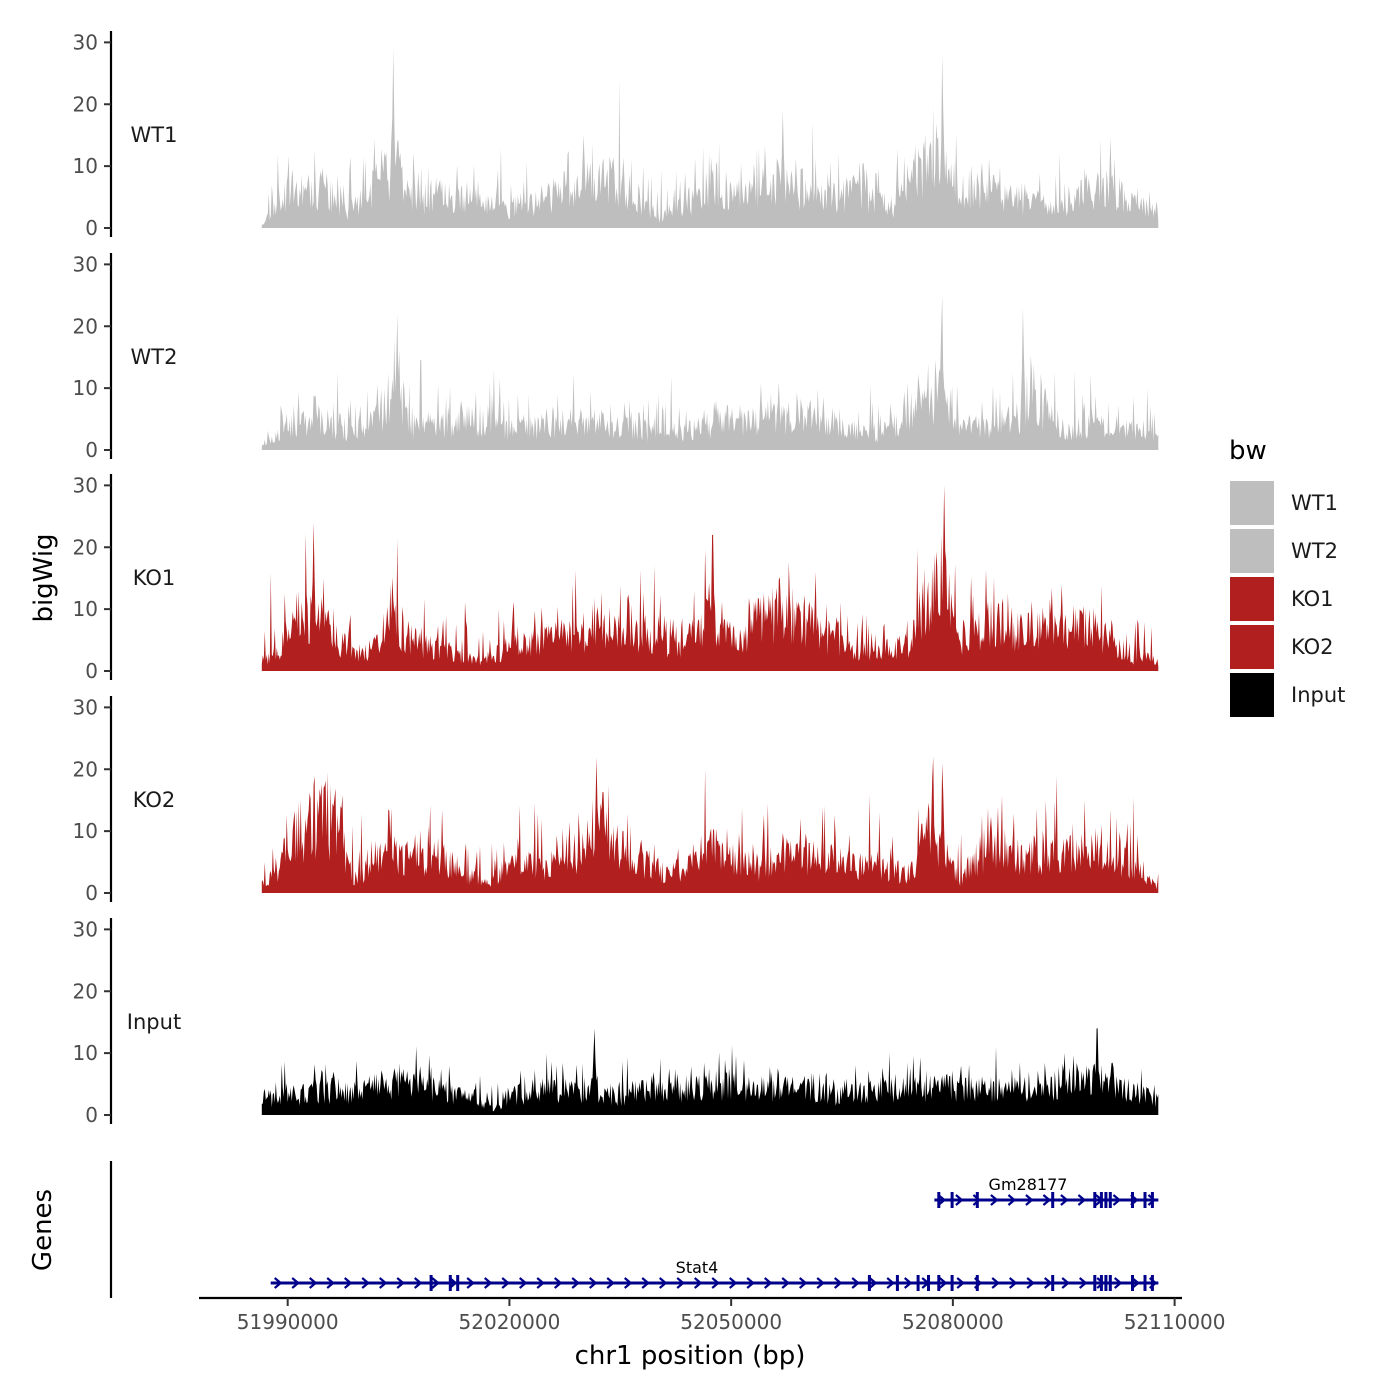 The width and height of the screenshot is (1400, 1400). Describe the element at coordinates (731, 1322) in the screenshot. I see `x-tick-label: 52050000` at that location.